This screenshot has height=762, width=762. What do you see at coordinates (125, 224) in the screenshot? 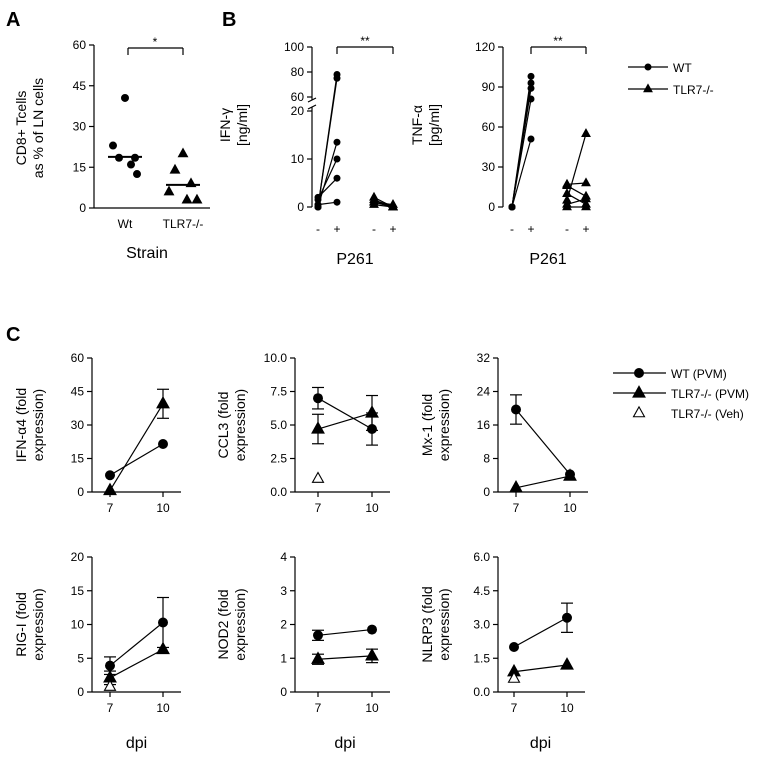
I see `A-x-tick-label: Wt` at bounding box center [125, 224].